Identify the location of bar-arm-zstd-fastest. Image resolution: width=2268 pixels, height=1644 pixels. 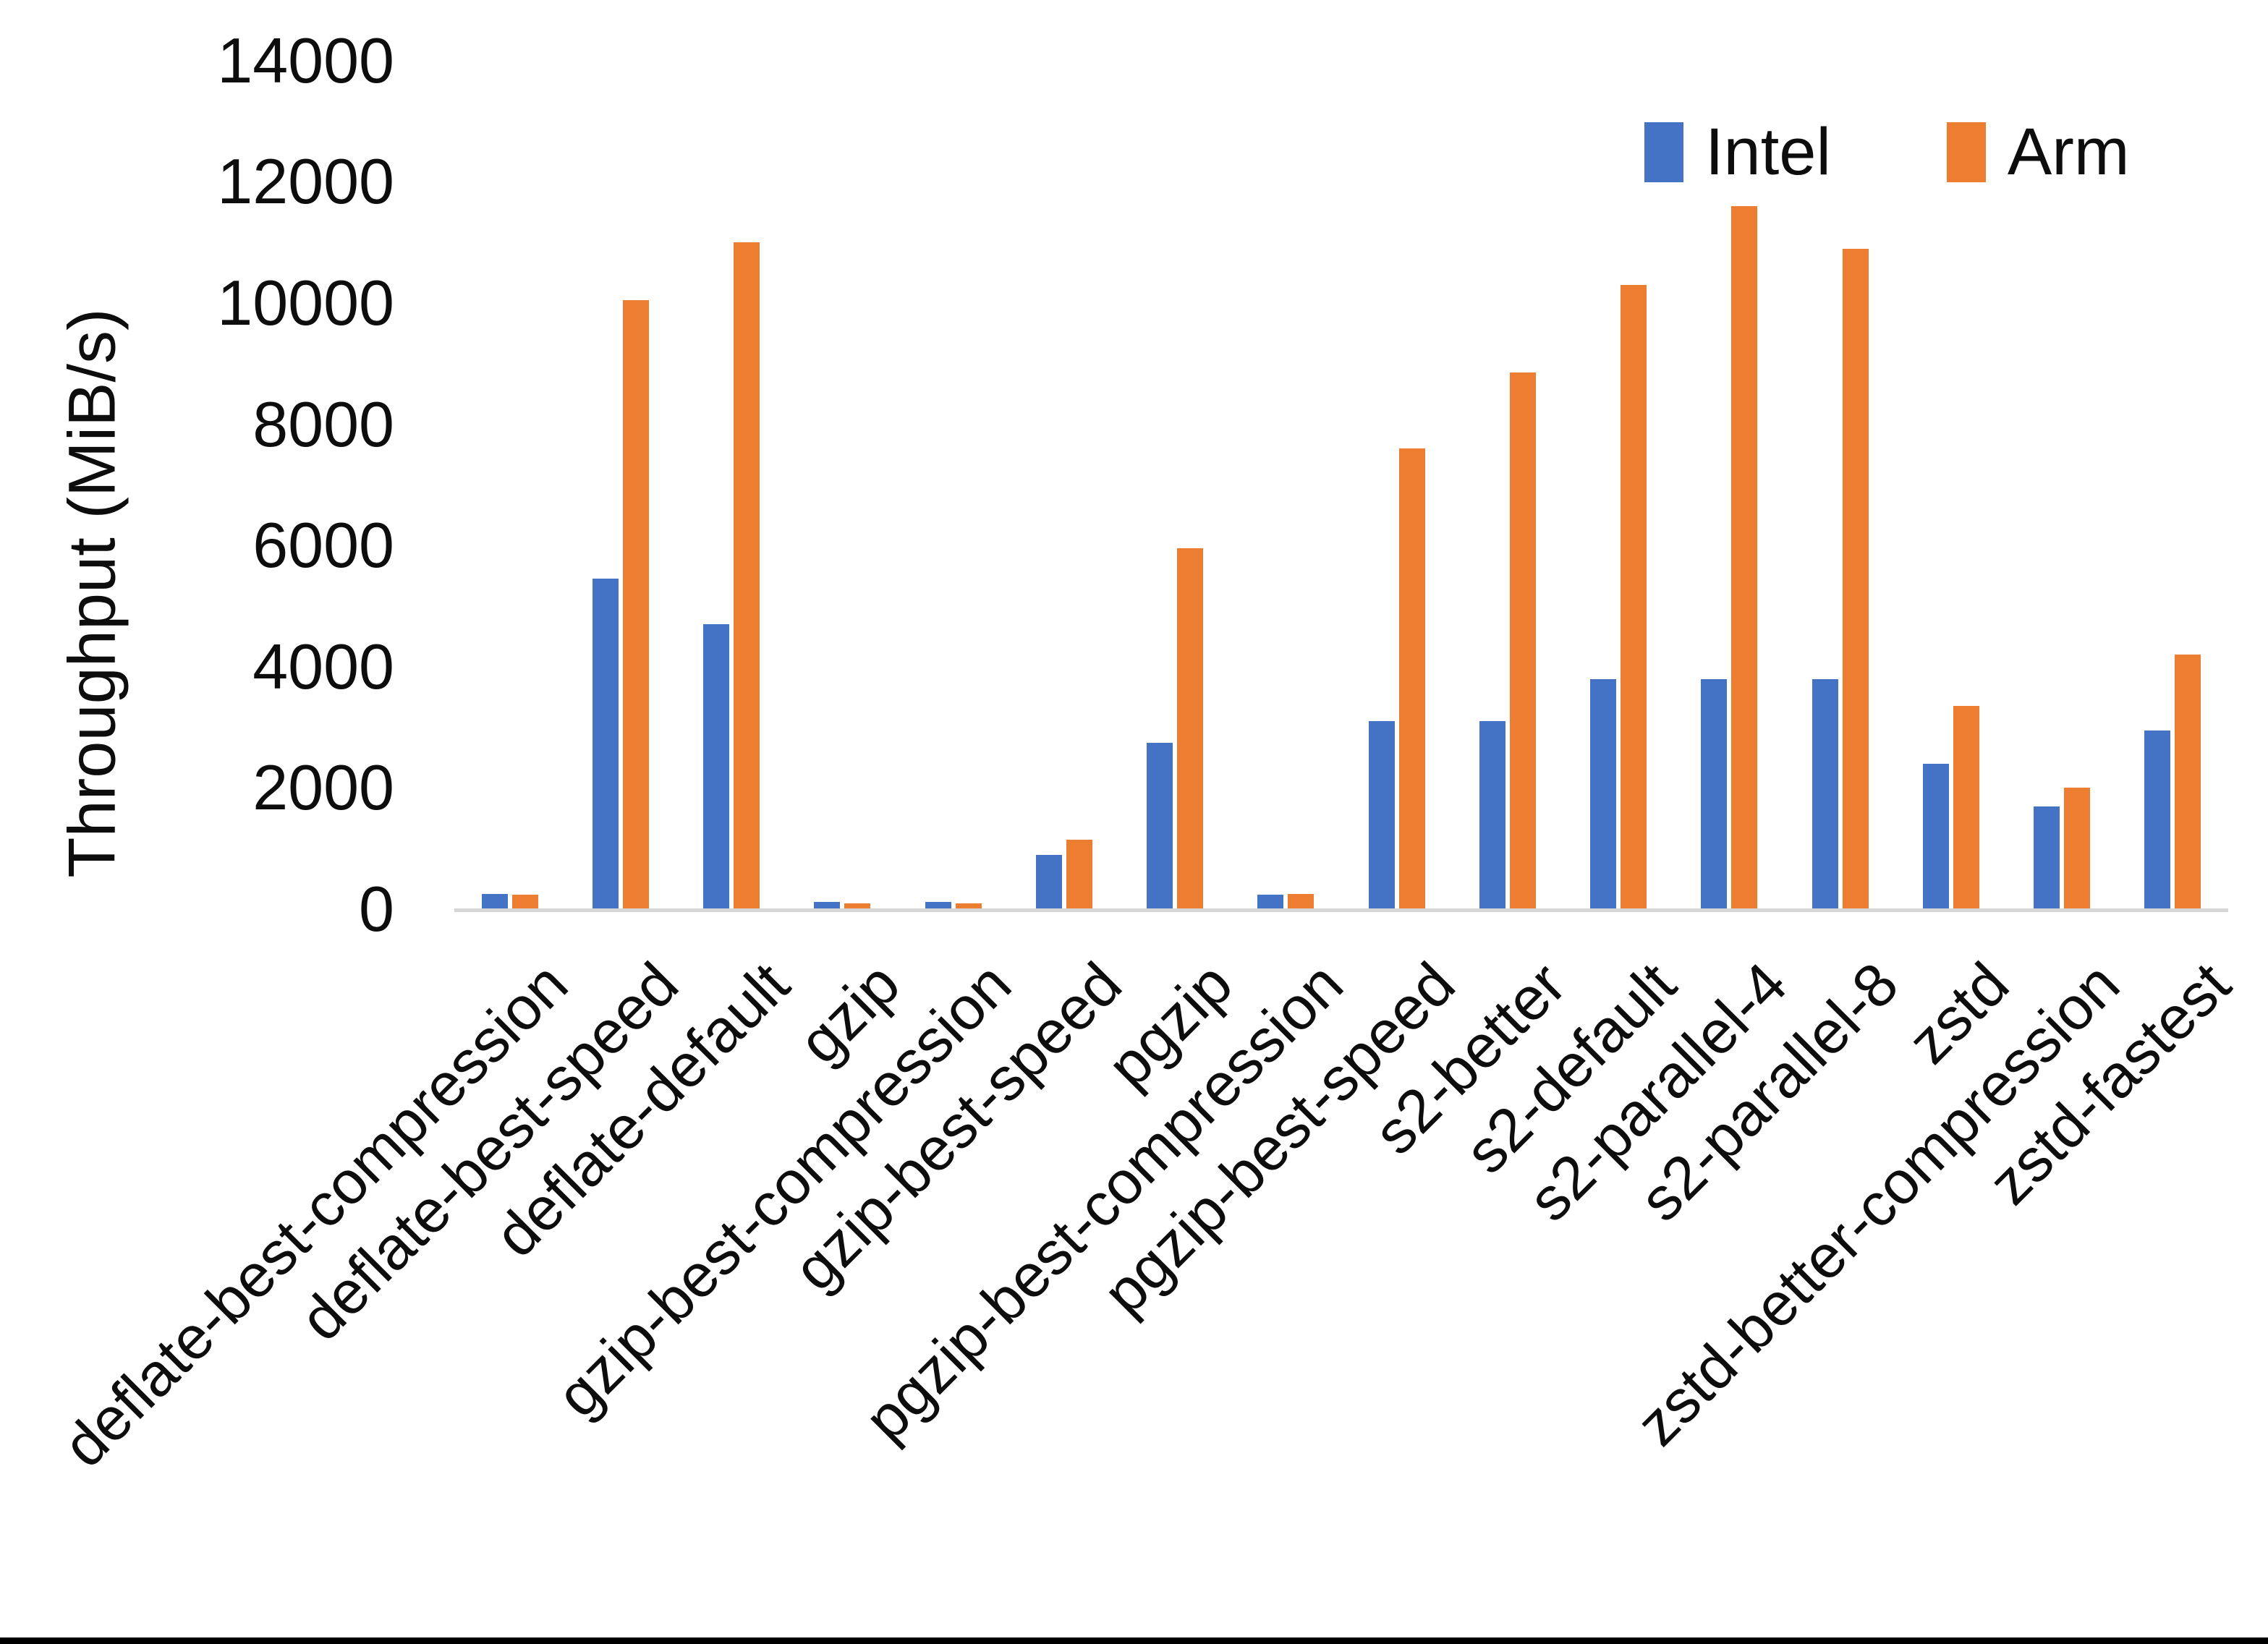
(2188, 782).